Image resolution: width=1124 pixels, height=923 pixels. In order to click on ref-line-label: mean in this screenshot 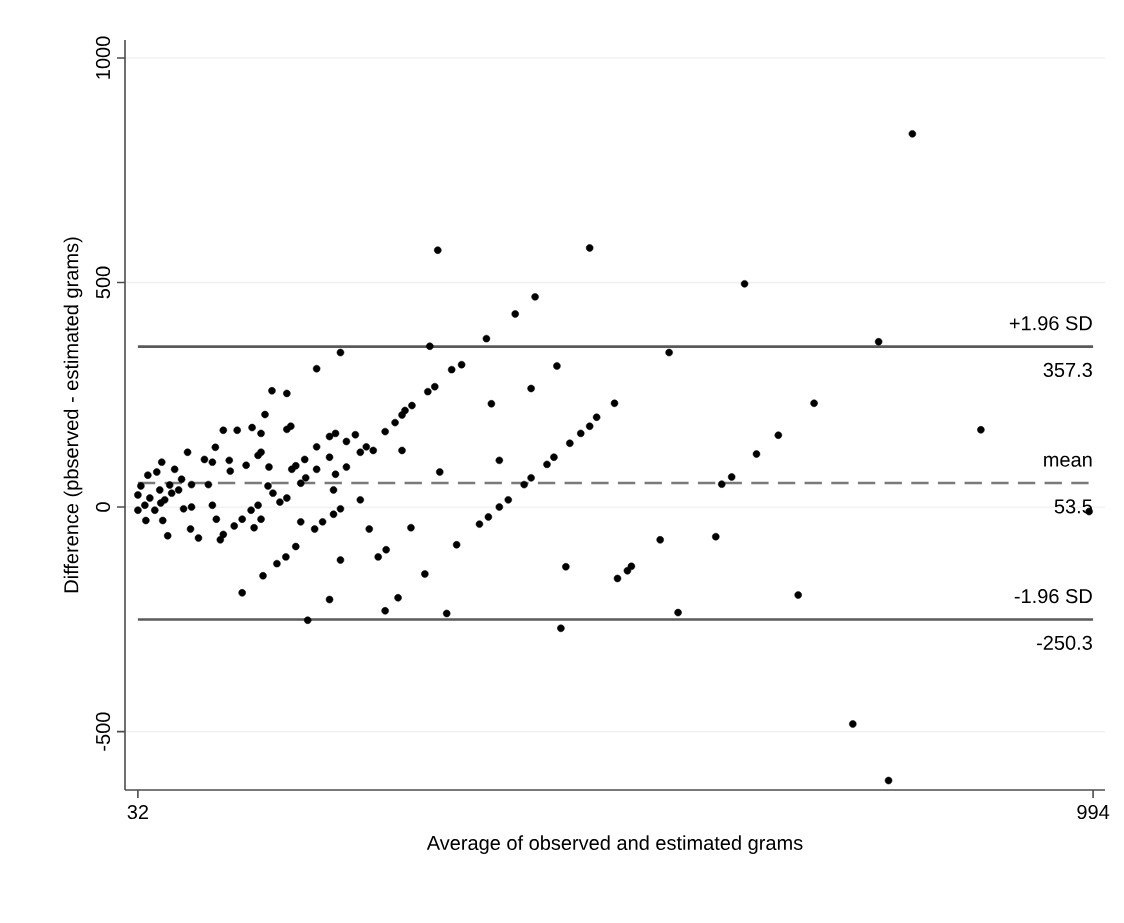, I will do `click(1068, 461)`.